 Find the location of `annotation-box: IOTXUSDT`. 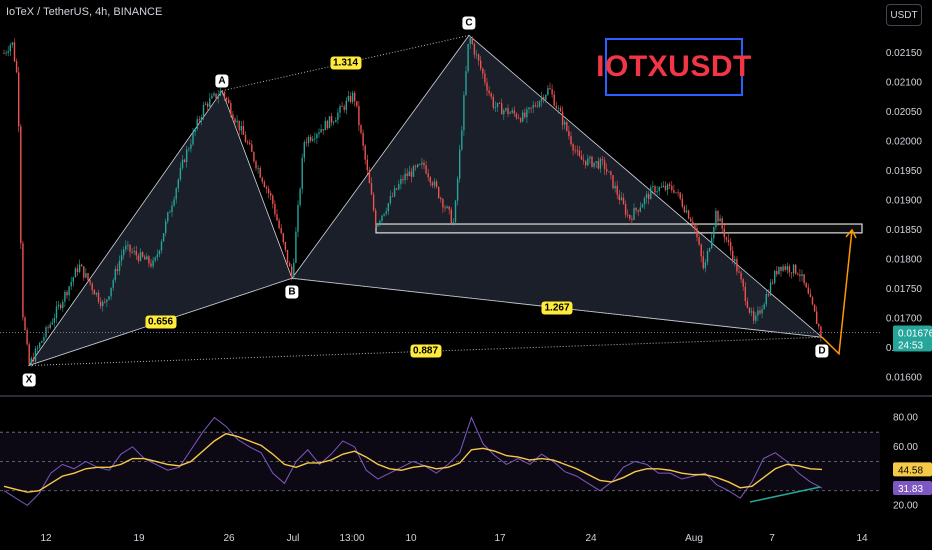

annotation-box: IOTXUSDT is located at coordinates (673, 67).